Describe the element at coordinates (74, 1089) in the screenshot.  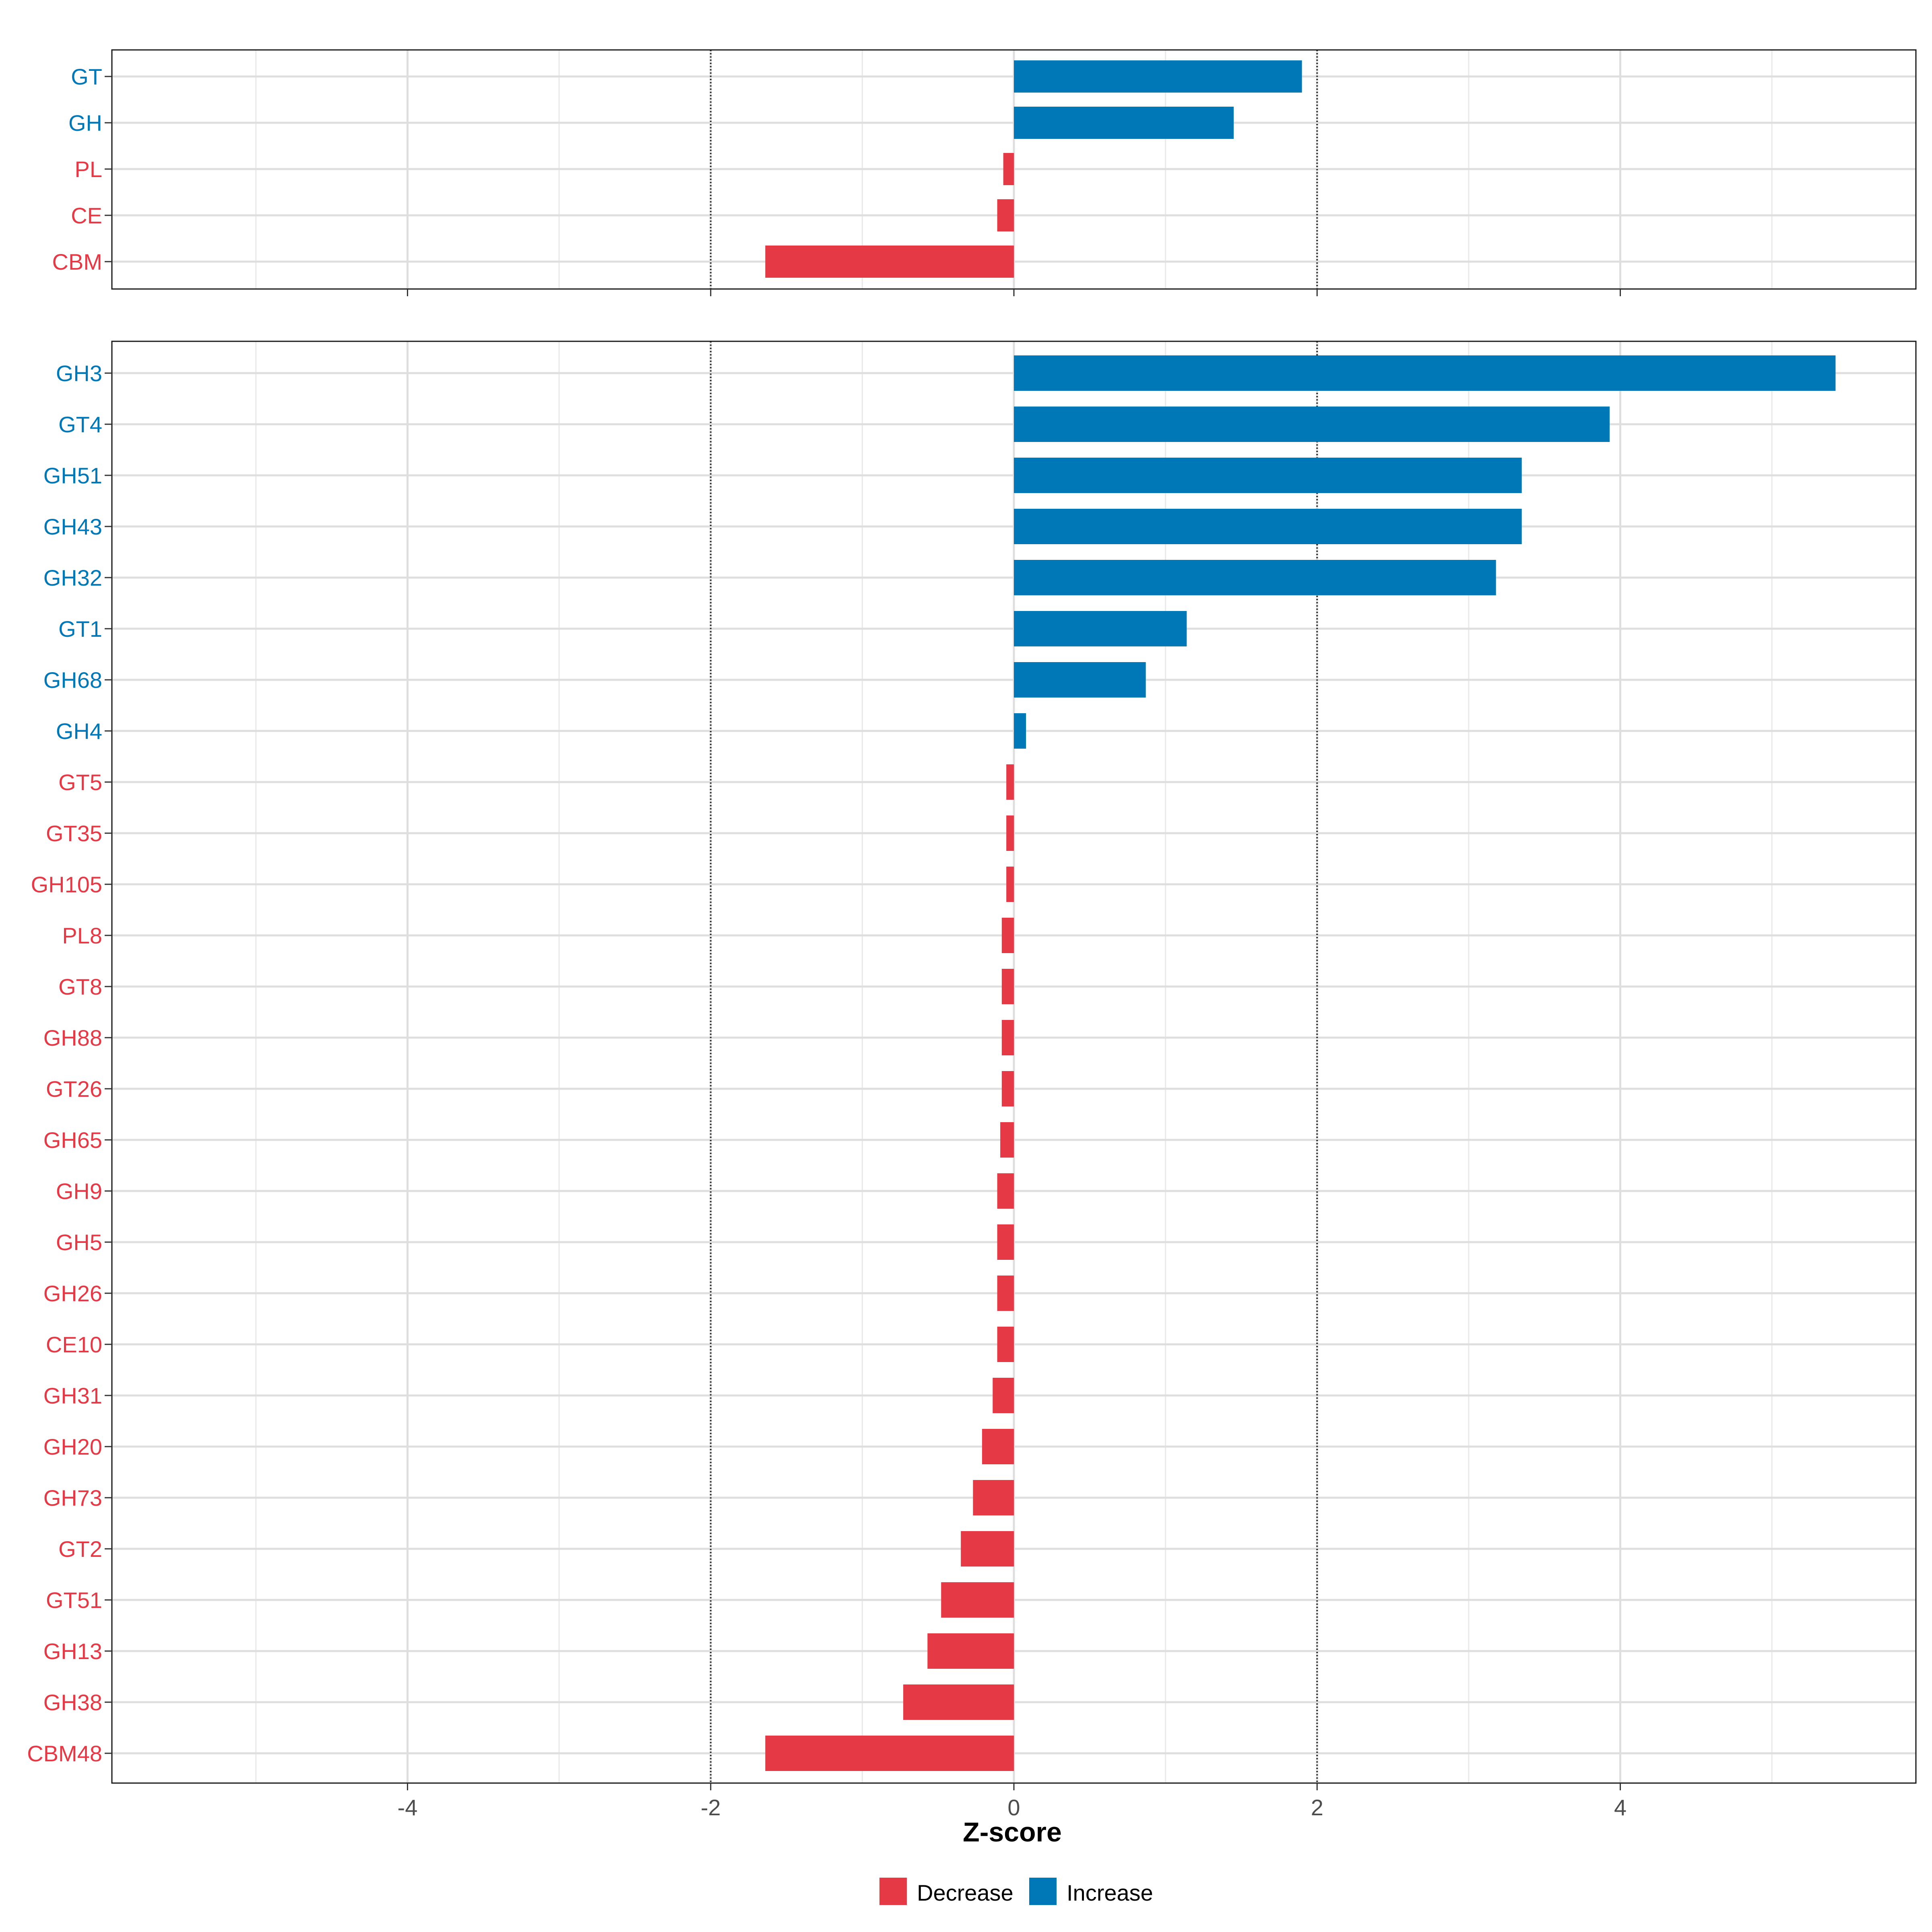
I see `category-label-gt26: GT26` at that location.